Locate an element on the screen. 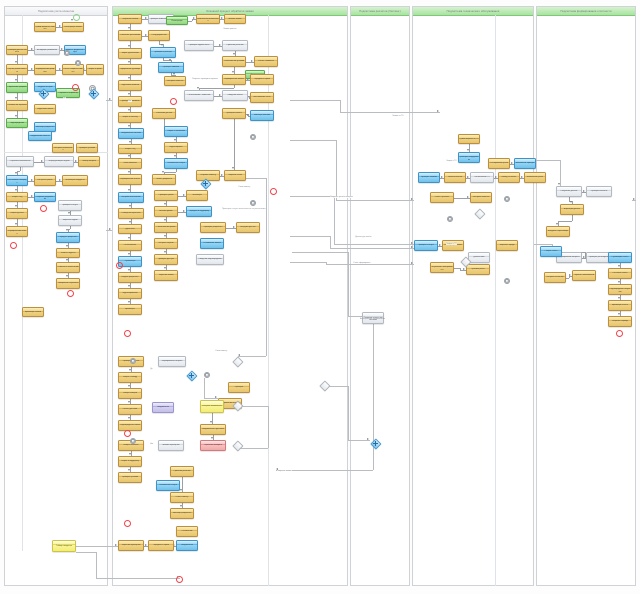 Image resolution: width=640 pixels, height=594 pixels. task-node: Формирование ответа is located at coordinates (17, 231).